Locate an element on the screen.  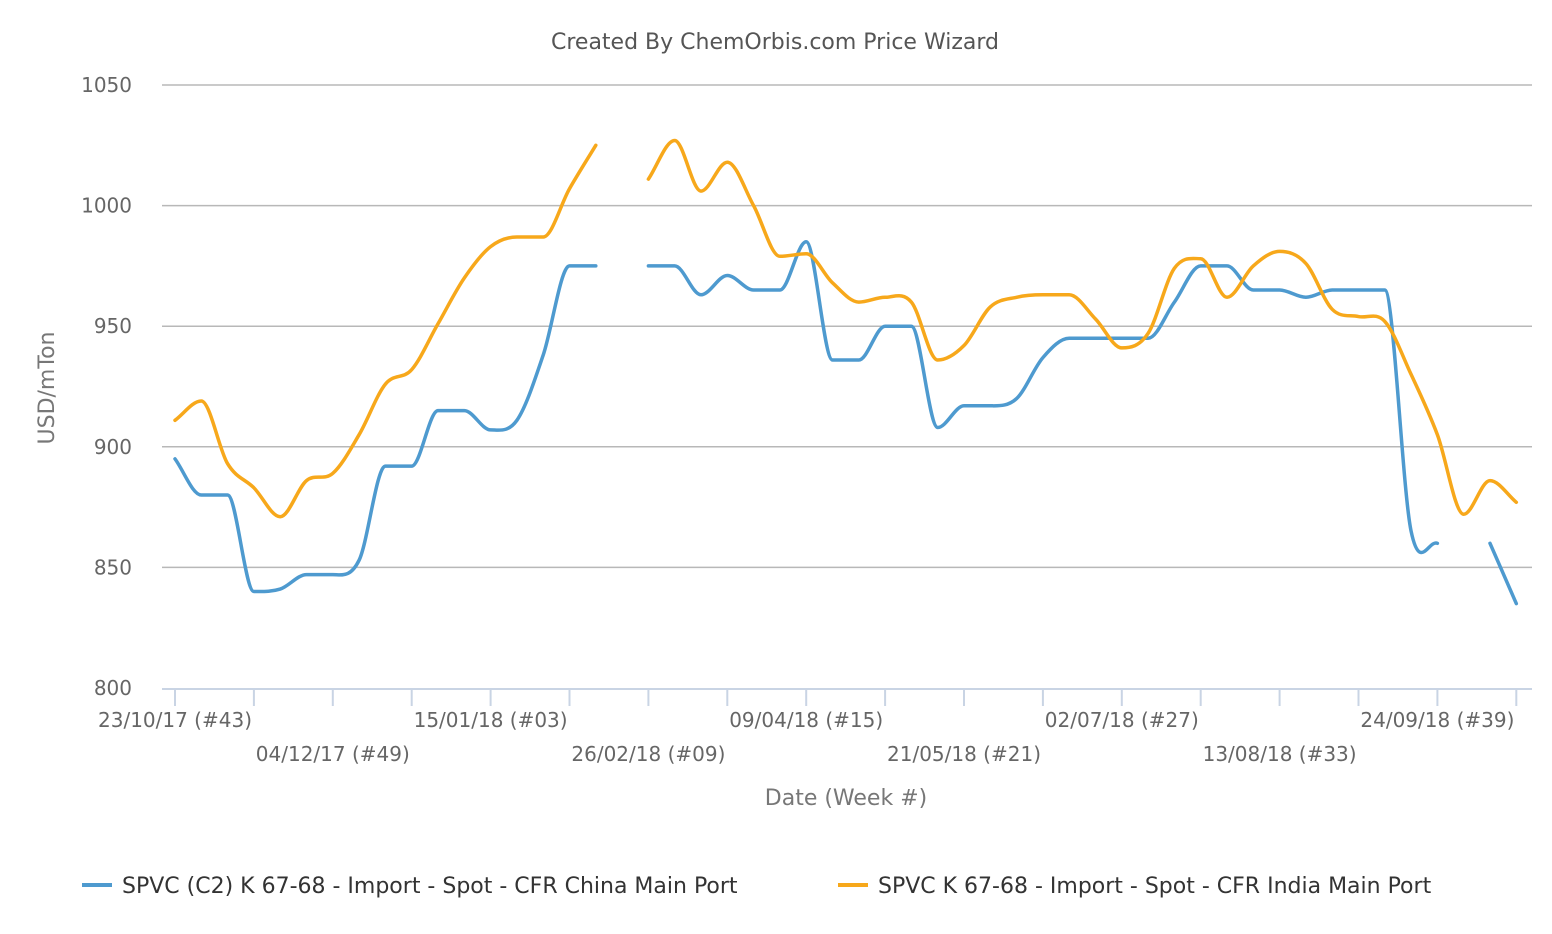
y-tick-label: 1000 is located at coordinates (106, 206).